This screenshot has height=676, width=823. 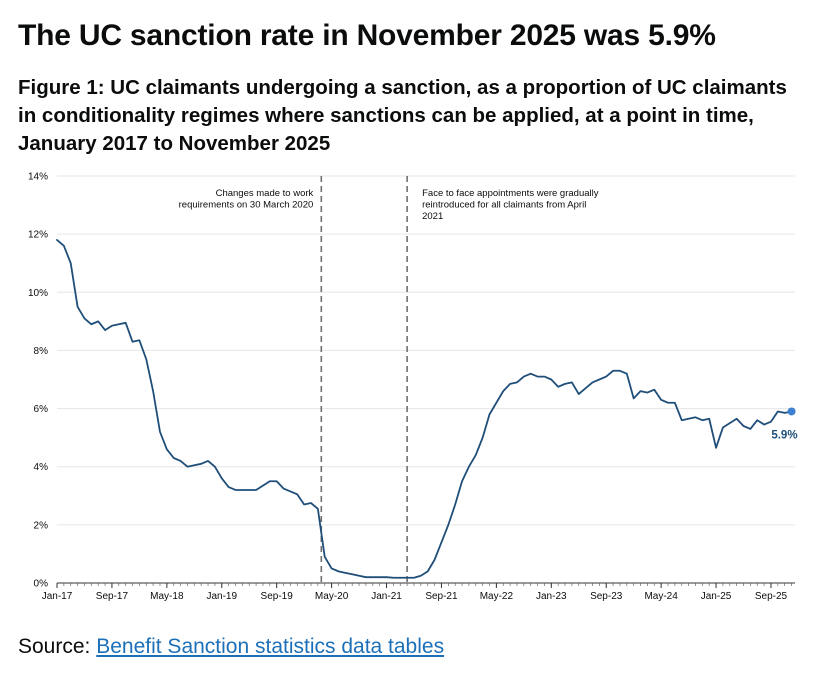 What do you see at coordinates (510, 193) in the screenshot?
I see `annotation-line: Face to face appointments were gradually` at bounding box center [510, 193].